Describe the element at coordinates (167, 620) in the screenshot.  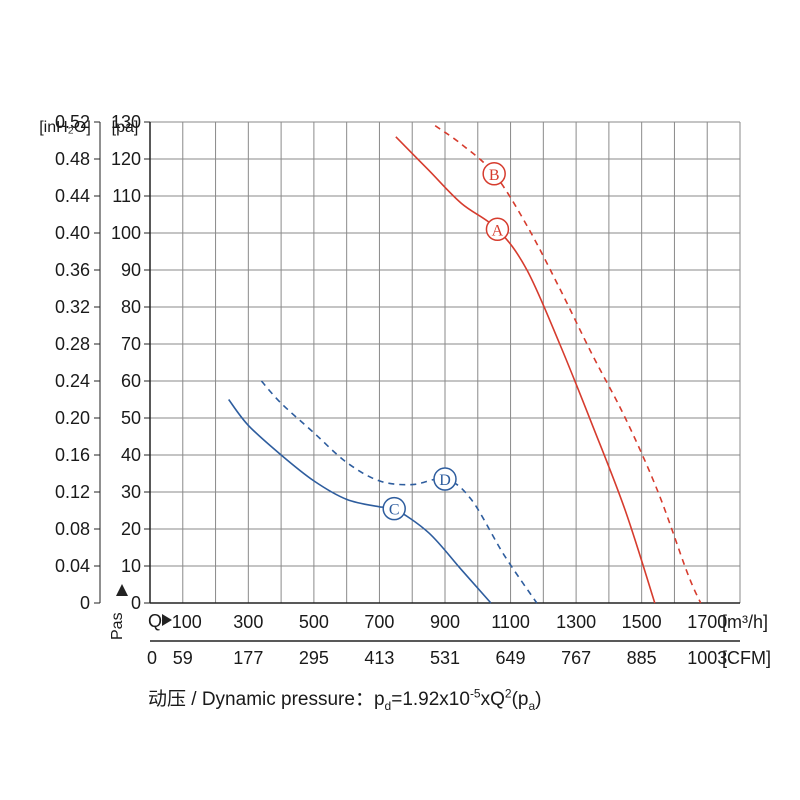
I see `x-axis-arrow-icon` at that location.